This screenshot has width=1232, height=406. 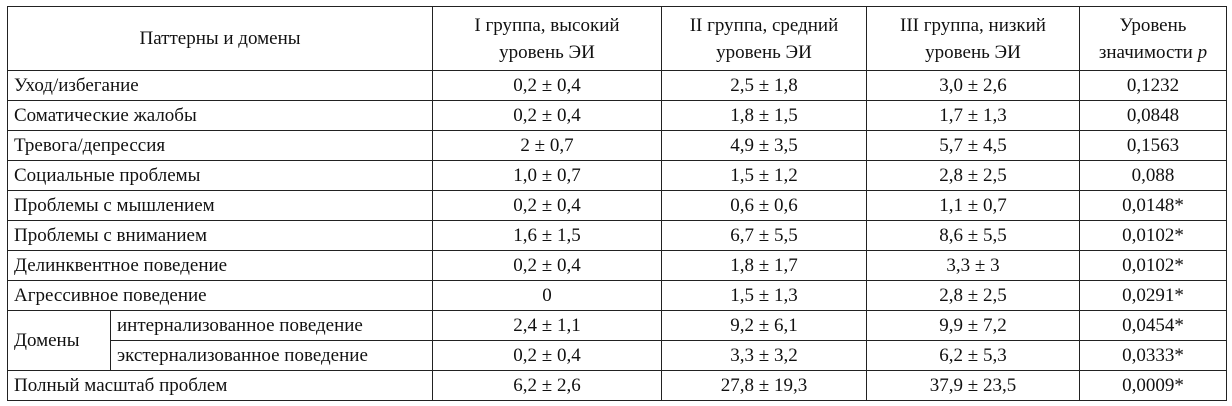 I want to click on header-group1-line2: уровень ЭИ, so click(x=547, y=52).